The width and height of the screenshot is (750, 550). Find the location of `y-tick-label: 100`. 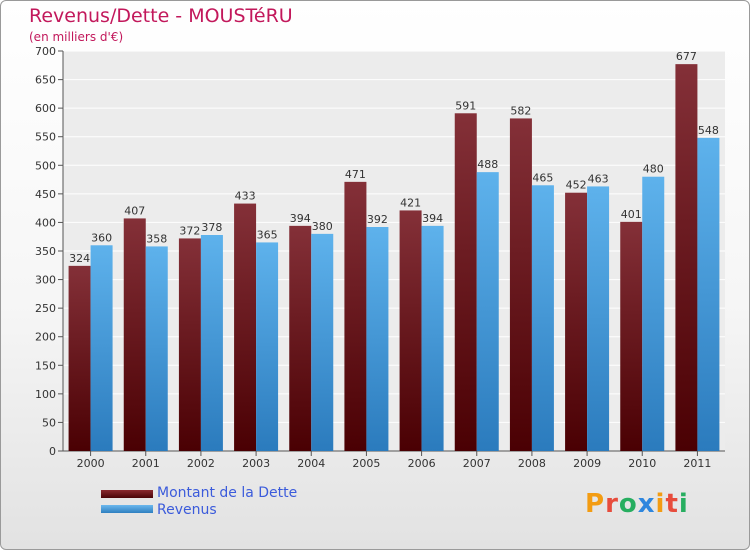

y-tick-label: 100 is located at coordinates (45, 394).